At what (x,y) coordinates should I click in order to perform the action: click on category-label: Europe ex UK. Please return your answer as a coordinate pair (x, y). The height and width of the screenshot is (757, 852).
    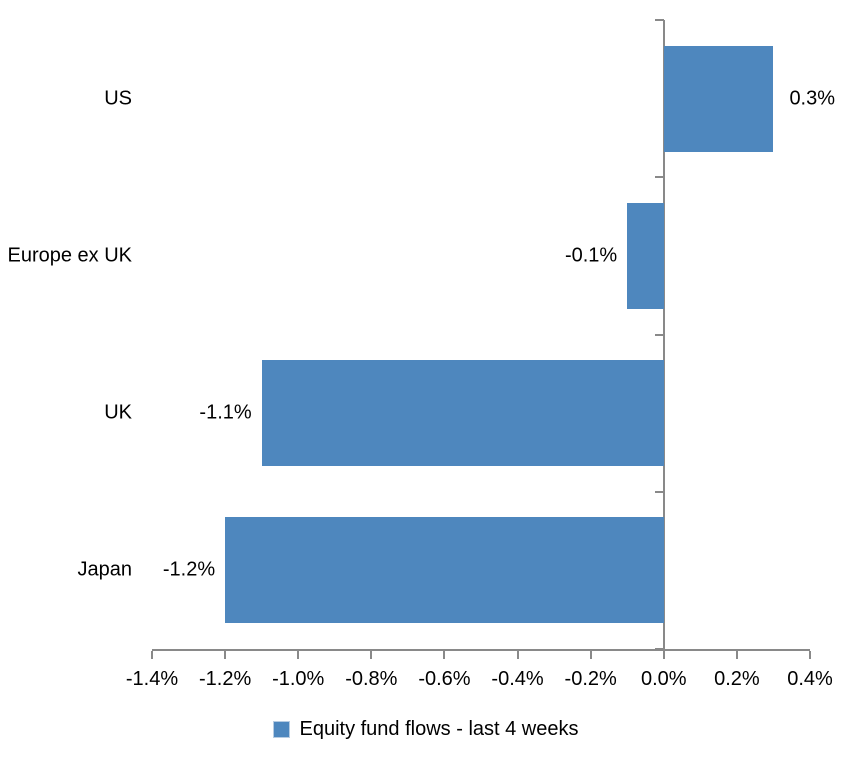
    Looking at the image, I should click on (69, 255).